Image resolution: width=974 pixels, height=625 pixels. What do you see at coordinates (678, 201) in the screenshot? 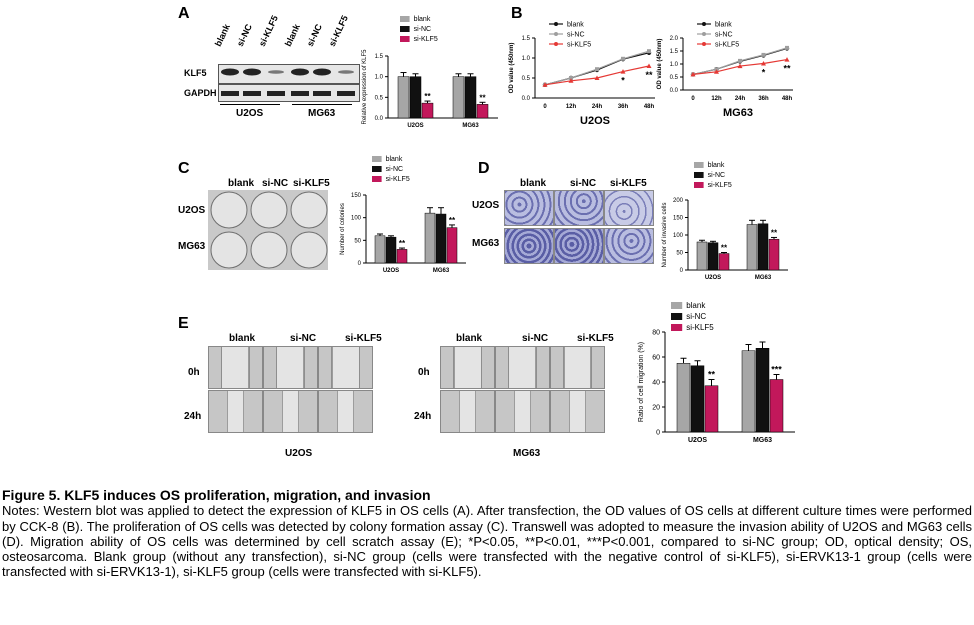
I see `y-tick-label: 200` at bounding box center [678, 201].